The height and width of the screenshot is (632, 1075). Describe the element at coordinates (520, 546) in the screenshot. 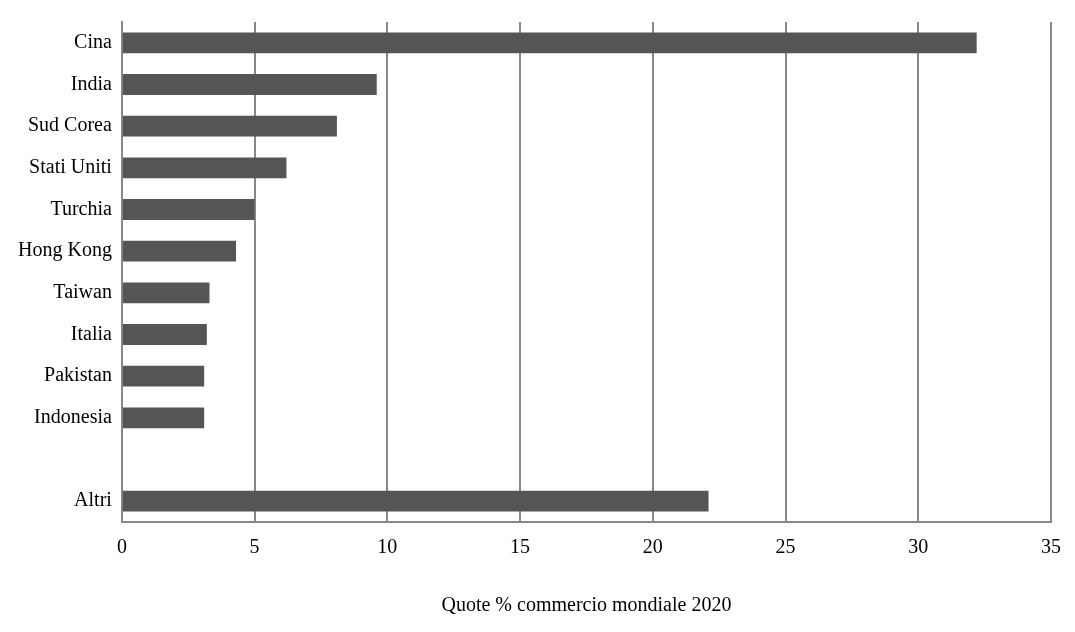

I see `x-tick-label: 15` at that location.